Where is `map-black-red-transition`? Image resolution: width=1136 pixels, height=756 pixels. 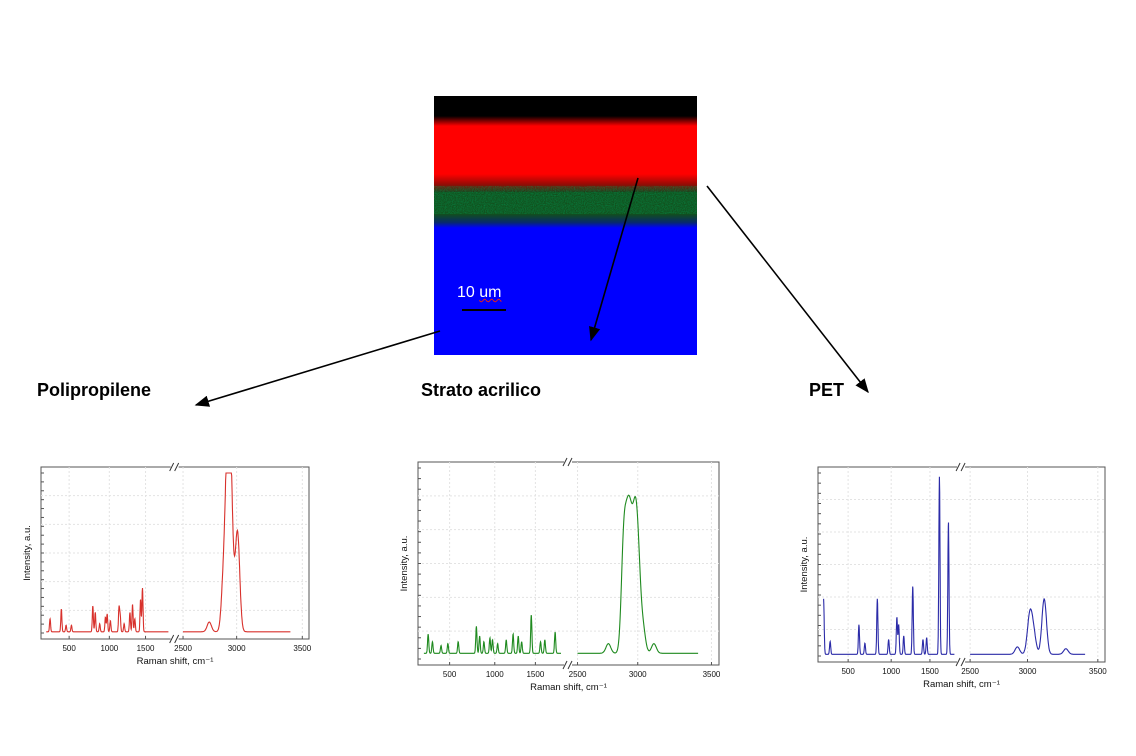 map-black-red-transition is located at coordinates (565, 121).